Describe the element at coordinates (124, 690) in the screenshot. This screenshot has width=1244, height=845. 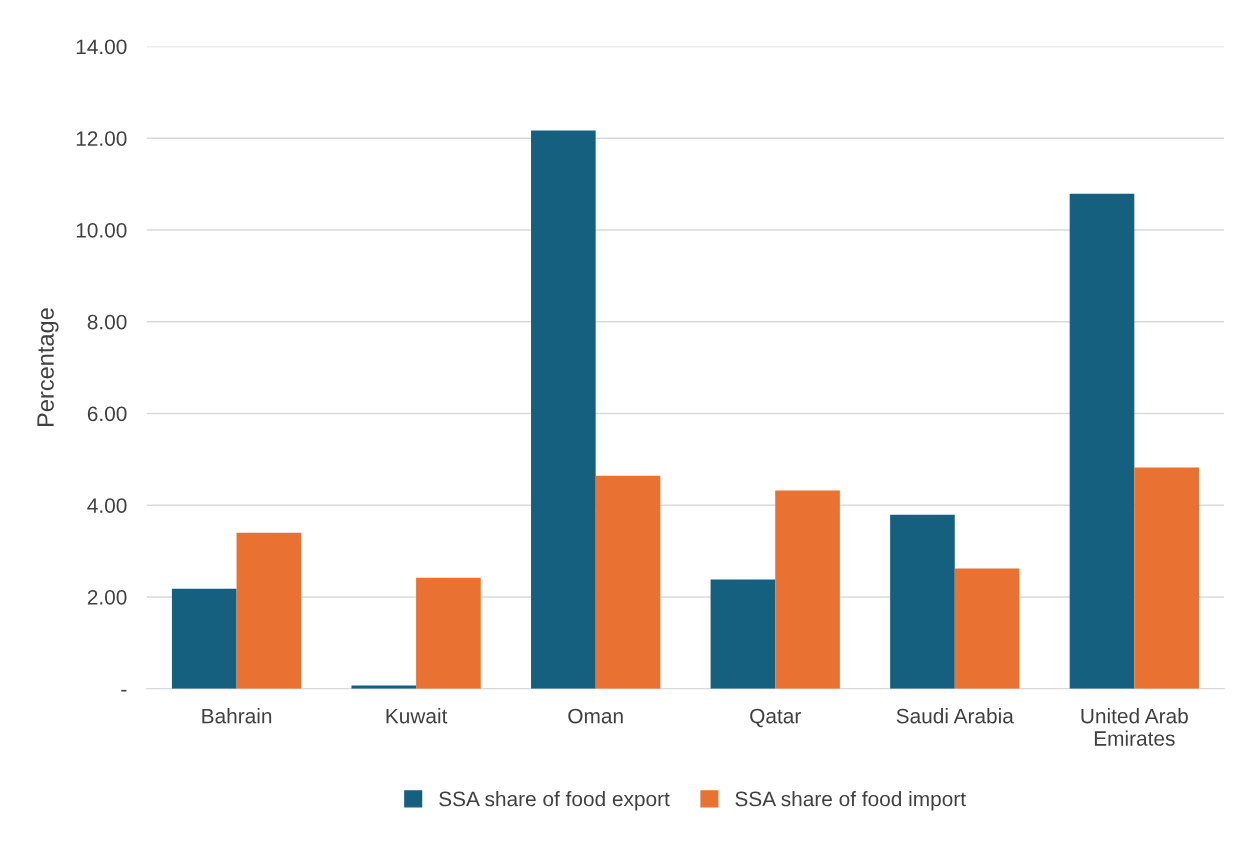
I see `y-tick-label: -` at that location.